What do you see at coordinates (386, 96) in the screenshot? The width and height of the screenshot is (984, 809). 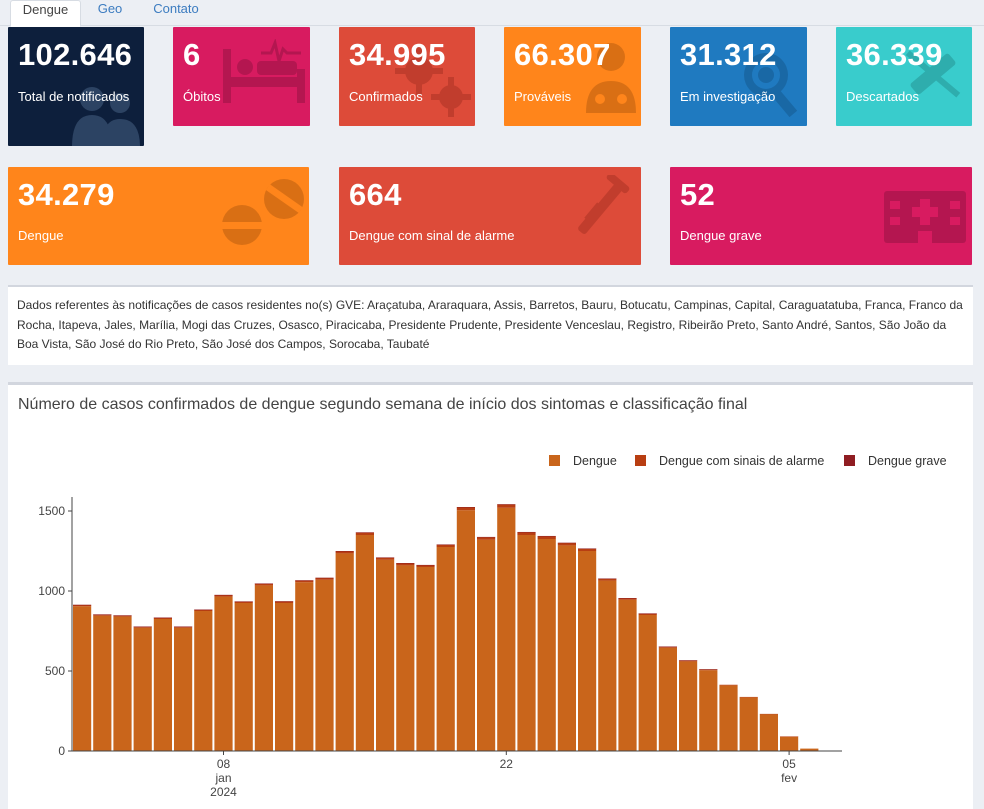 I see `card-label: Confirmados` at bounding box center [386, 96].